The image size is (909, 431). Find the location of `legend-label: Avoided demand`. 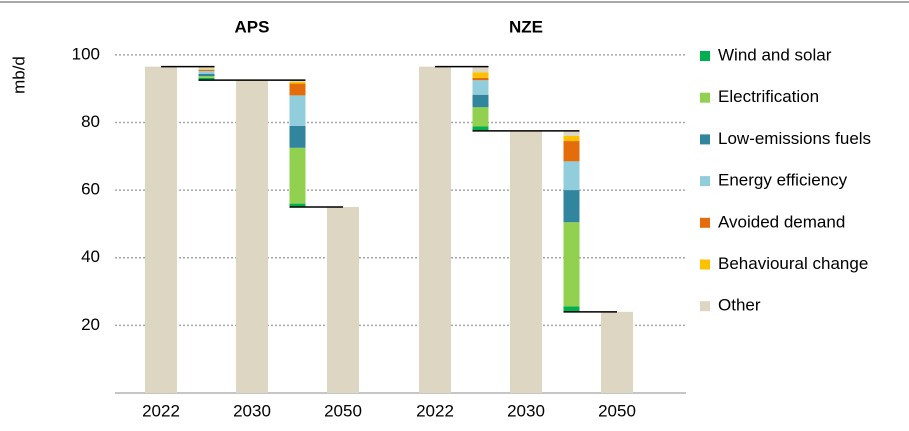

legend-label: Avoided demand is located at coordinates (781, 221).